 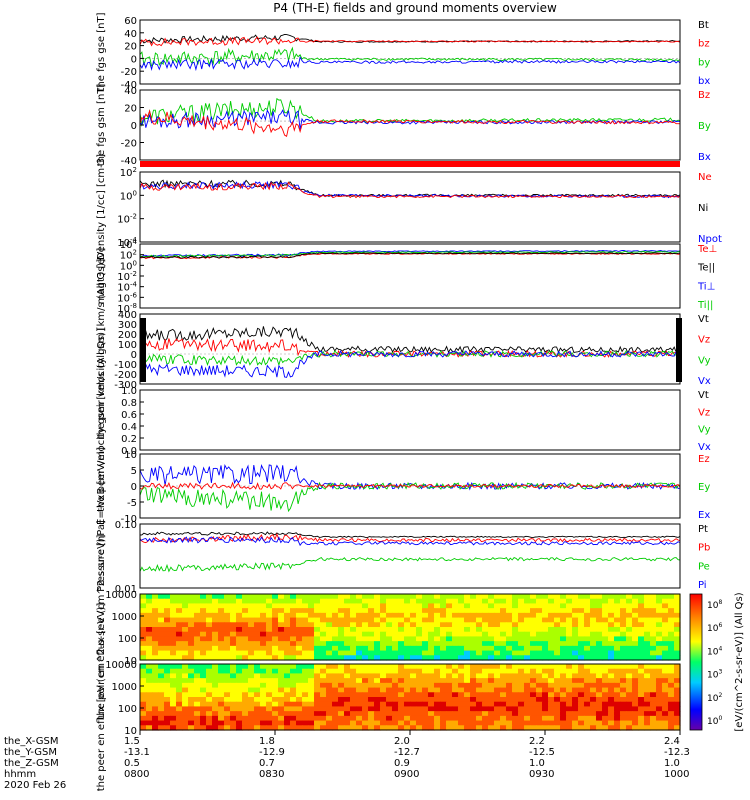 What do you see at coordinates (130, 455) in the screenshot?
I see `y-tick-label: 10` at bounding box center [130, 455].